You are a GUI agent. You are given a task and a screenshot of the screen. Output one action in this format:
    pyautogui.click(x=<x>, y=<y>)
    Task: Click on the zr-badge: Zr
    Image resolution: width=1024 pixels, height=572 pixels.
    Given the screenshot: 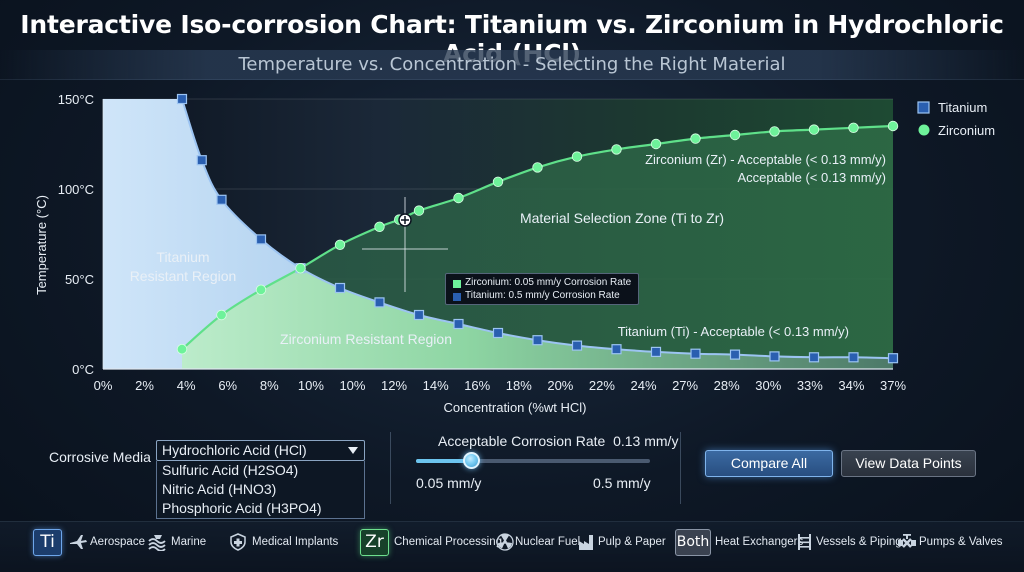 What is the action you would take?
    pyautogui.click(x=374, y=542)
    